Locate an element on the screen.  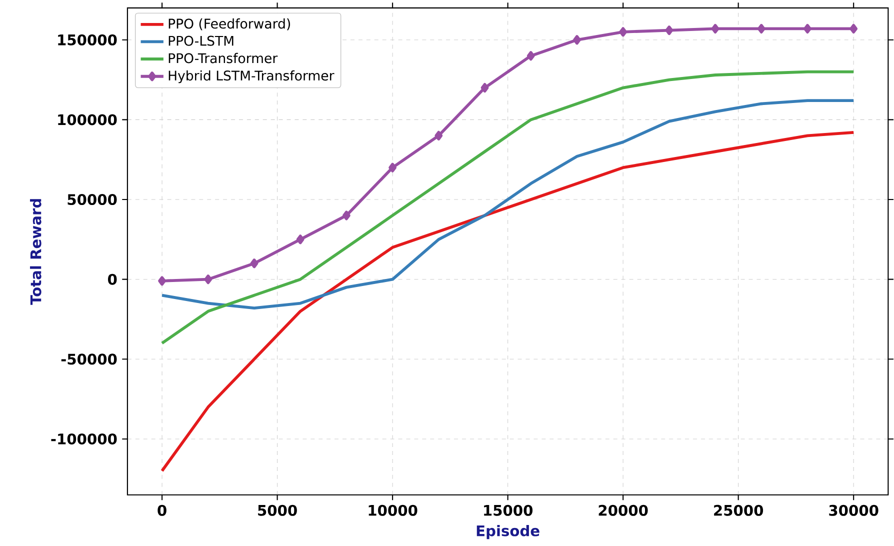
legend-label: Hybrid LSTM-Transformer is located at coordinates (251, 77).